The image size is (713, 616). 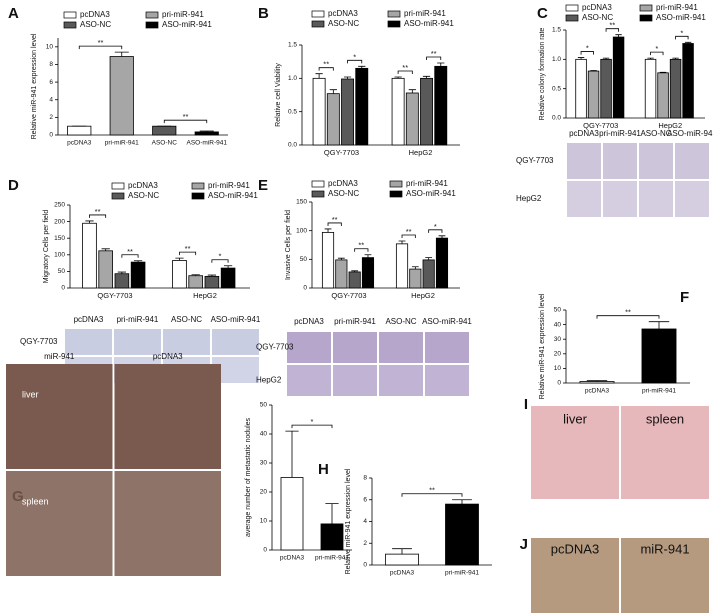 I want to click on panel-label: B, so click(x=263, y=13).